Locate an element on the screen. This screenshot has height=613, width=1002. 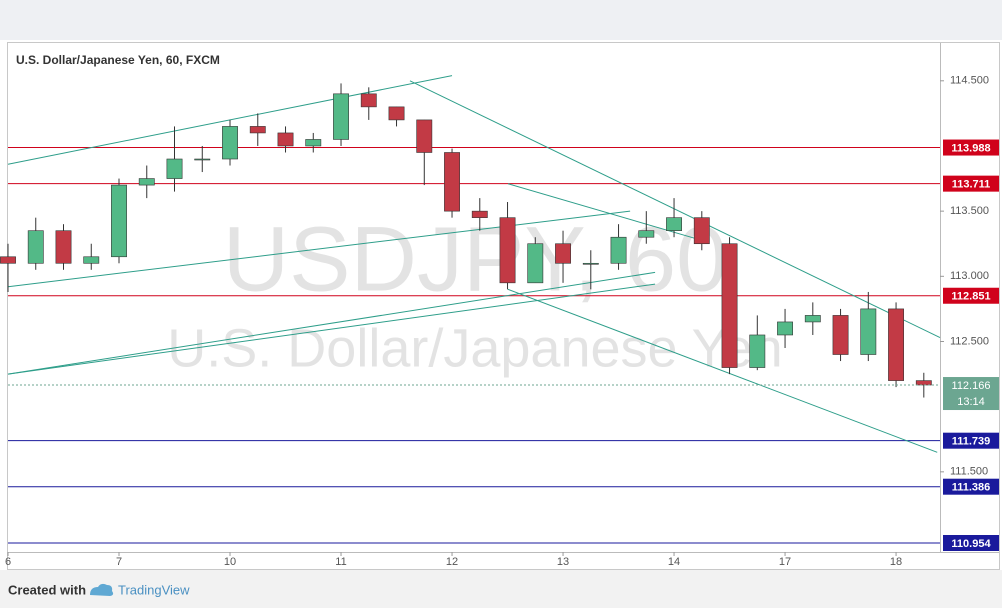
y-tick-label: 111.500 is located at coordinates (969, 472).